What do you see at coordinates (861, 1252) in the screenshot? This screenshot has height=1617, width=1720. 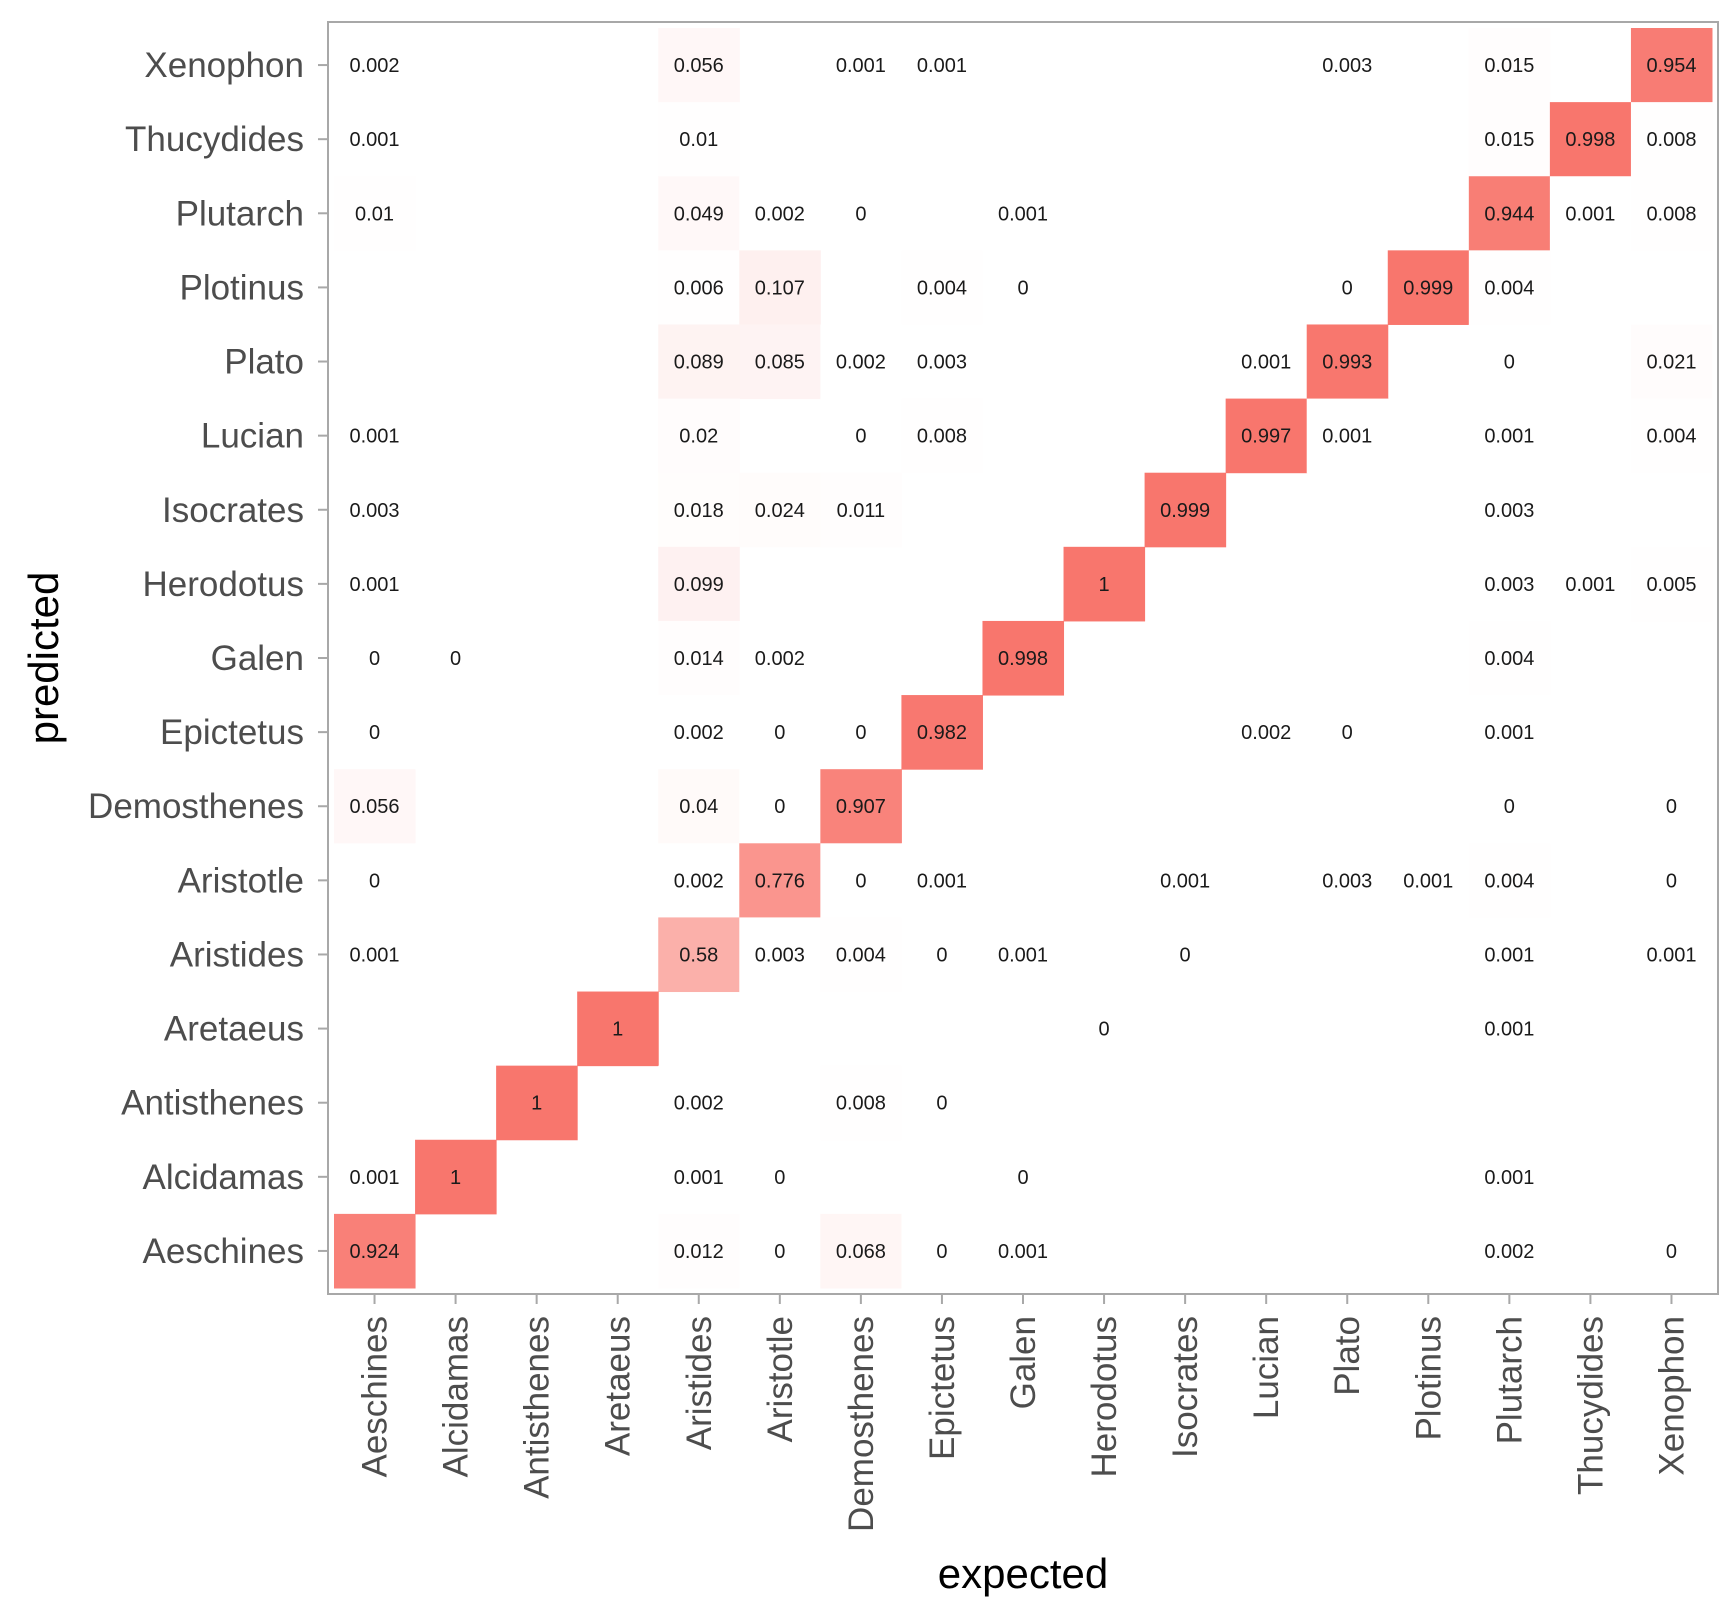 I see `cell-label-demosthenes-aeschines: 0.068` at bounding box center [861, 1252].